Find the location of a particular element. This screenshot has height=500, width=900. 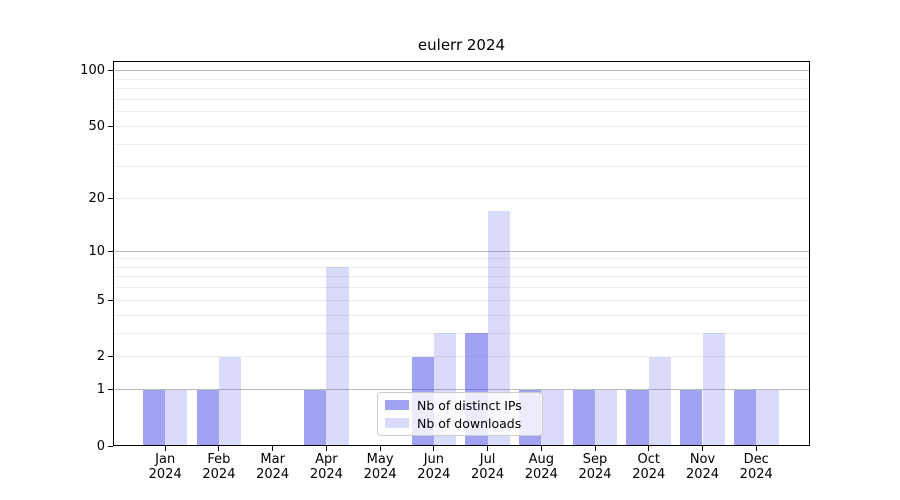

bar-downloads-nov is located at coordinates (713, 389).